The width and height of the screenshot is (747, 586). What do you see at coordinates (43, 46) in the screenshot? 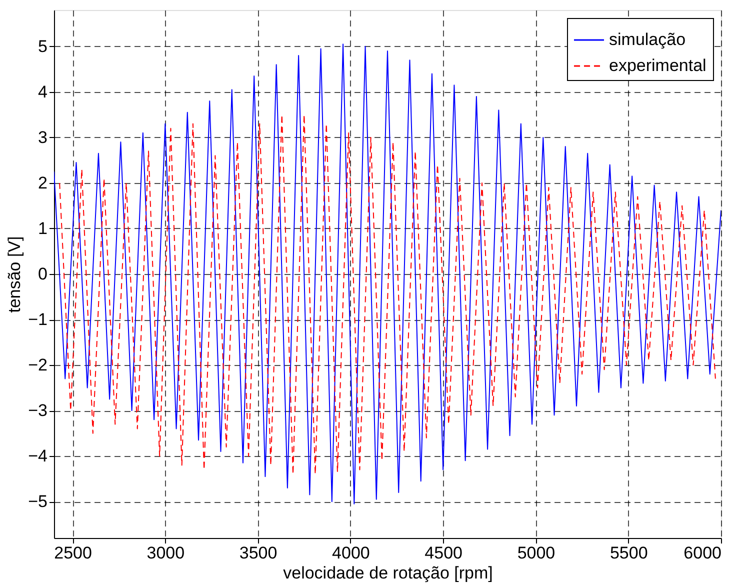
I see `y-tick-label: 5` at bounding box center [43, 46].